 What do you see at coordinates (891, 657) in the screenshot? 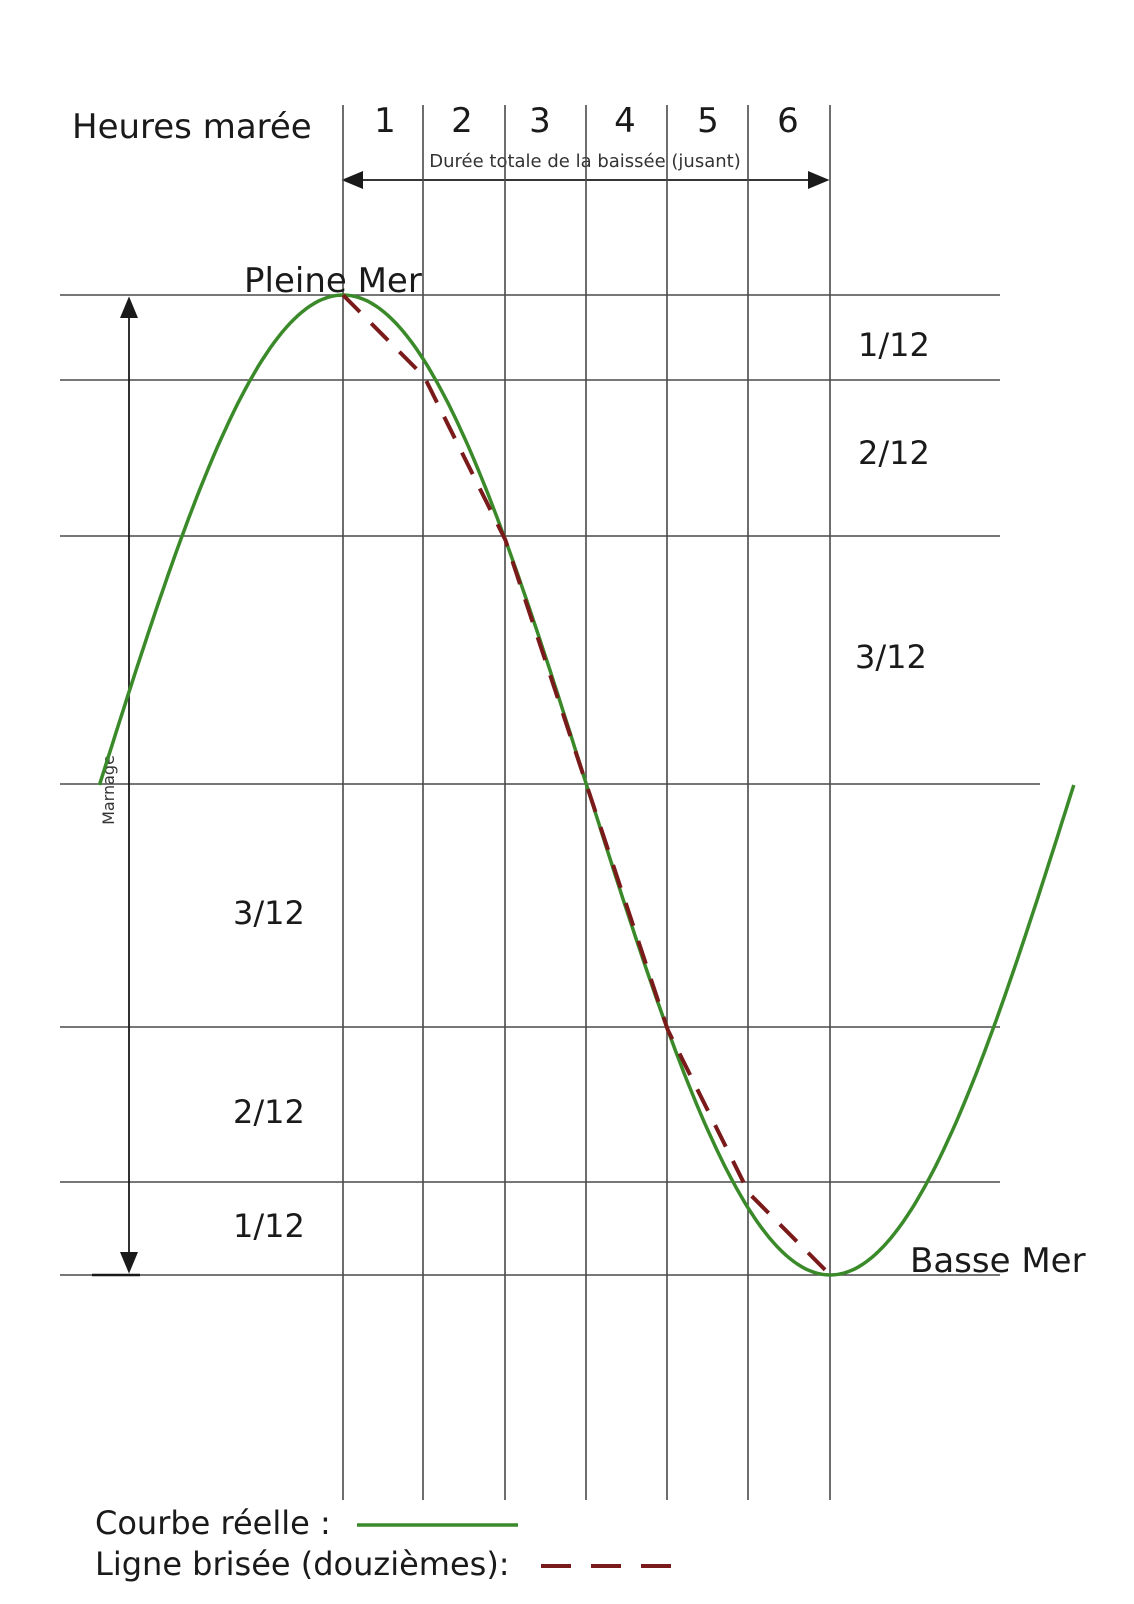
I see `fraction-right-3: 3/12` at bounding box center [891, 657].